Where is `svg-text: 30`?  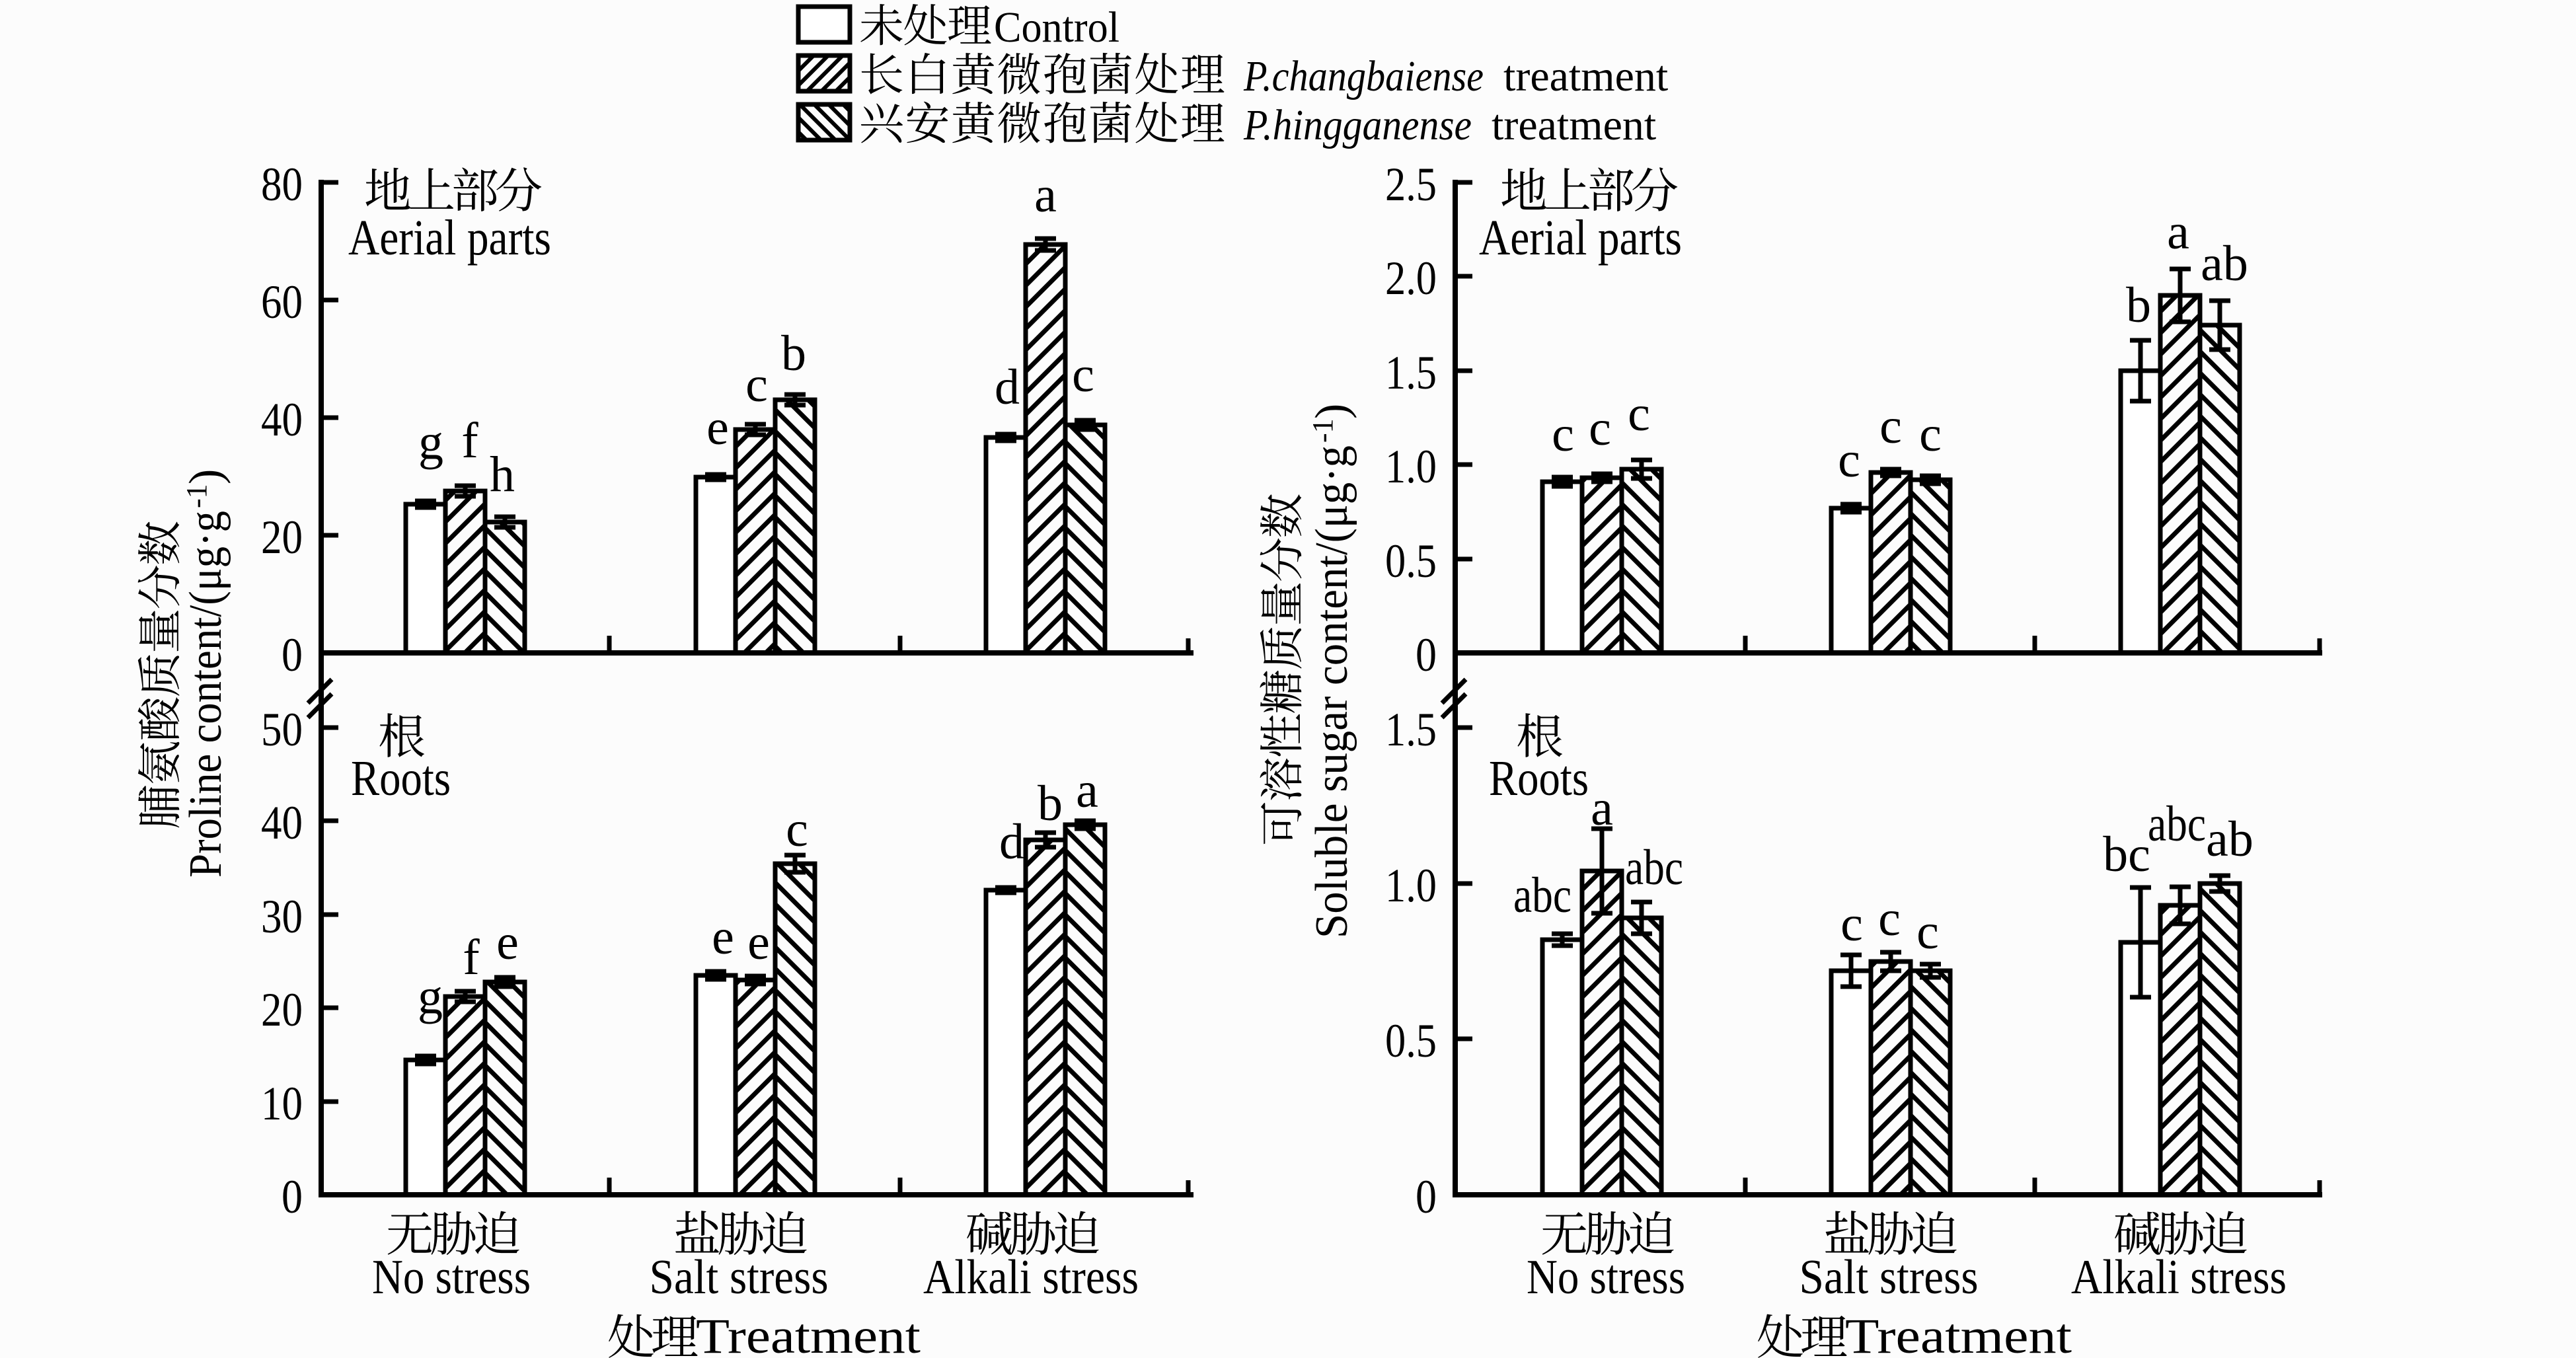
svg-text: 30 is located at coordinates (282, 916).